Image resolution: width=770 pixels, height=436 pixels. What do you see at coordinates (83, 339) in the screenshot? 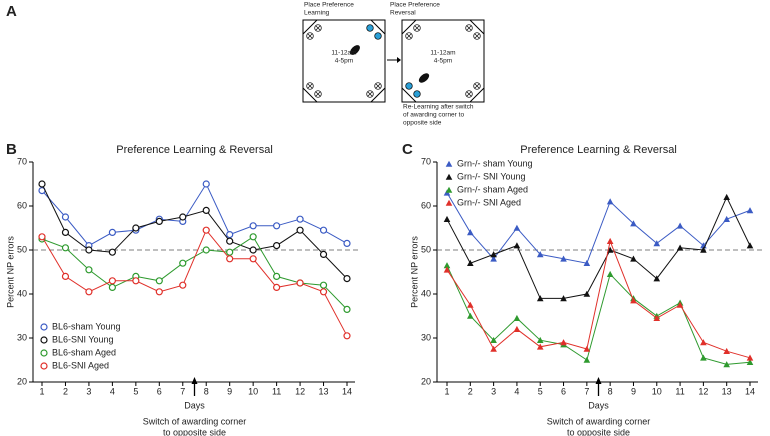
I see `legend-label: BL6-SNI Young` at bounding box center [83, 339].